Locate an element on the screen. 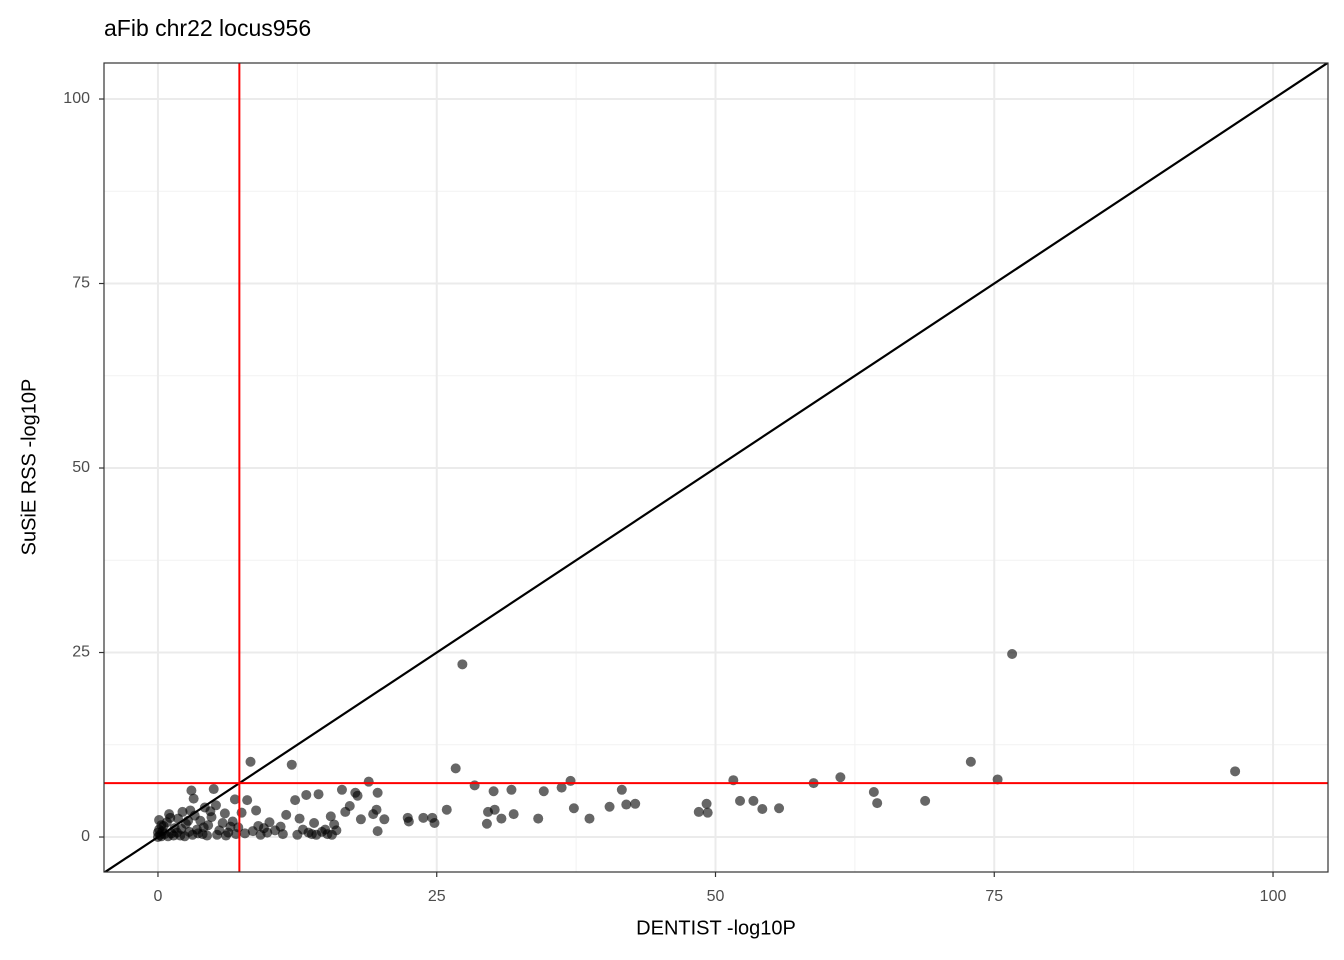 This screenshot has height=960, width=1344. y-tick-label: 50 is located at coordinates (81, 467).